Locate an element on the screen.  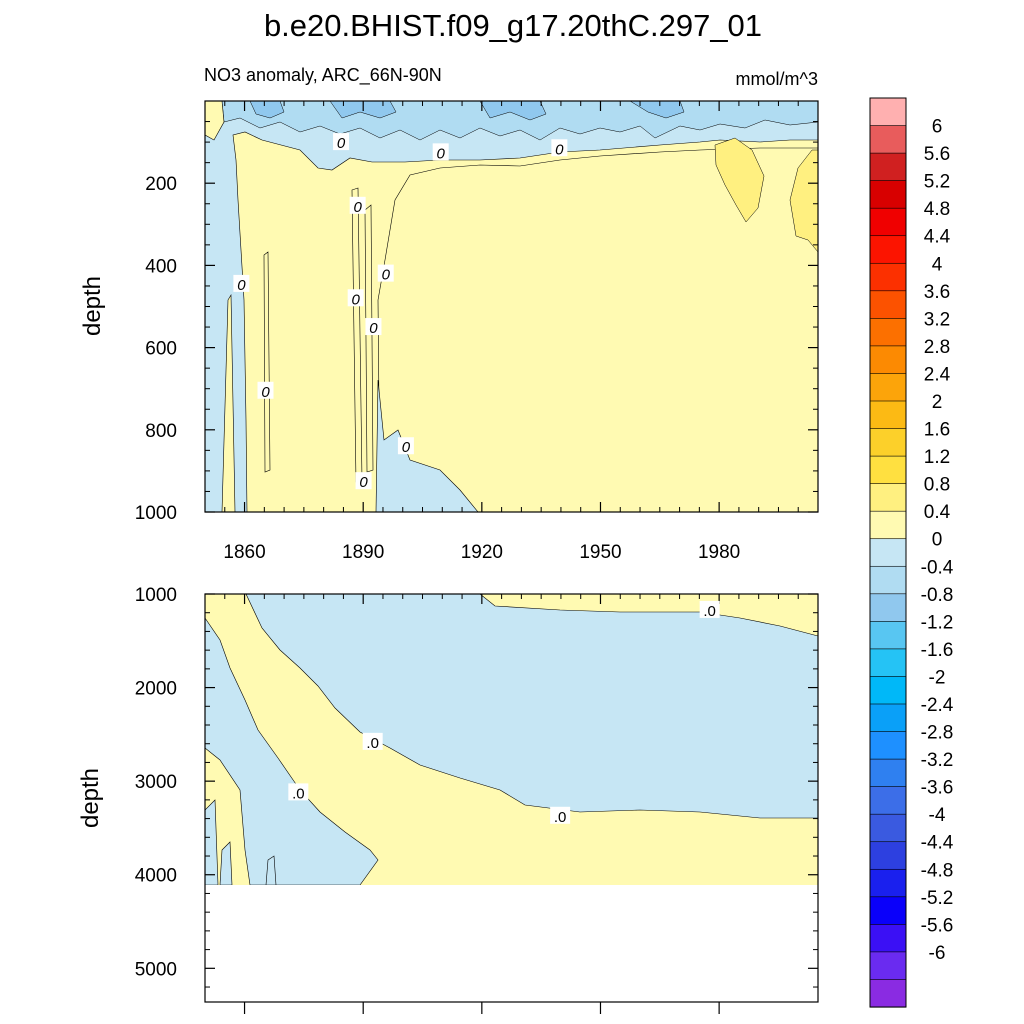
colorbar-label: 3.6 is located at coordinates (937, 292).